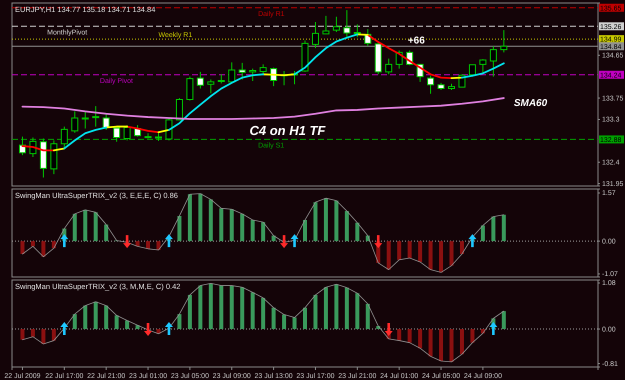  I want to click on annotation: +66, so click(417, 40).